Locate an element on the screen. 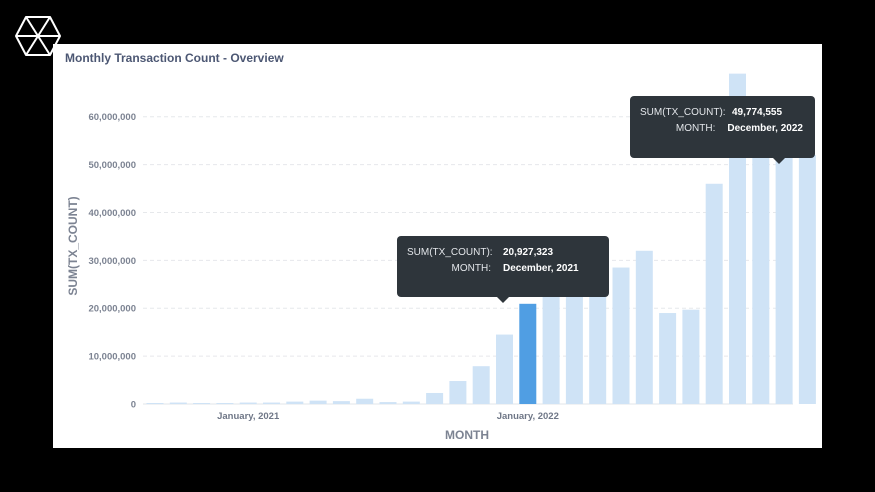 The width and height of the screenshot is (875, 492). y-tick-label: 0 is located at coordinates (133, 405).